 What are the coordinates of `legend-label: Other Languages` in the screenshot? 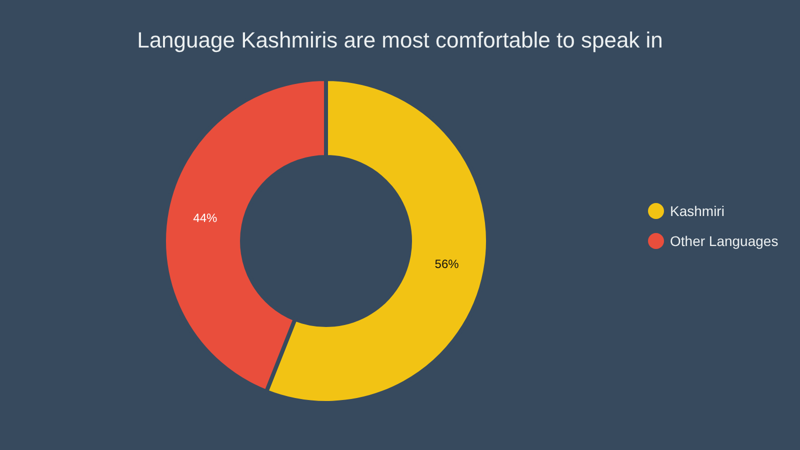 It's located at (724, 241).